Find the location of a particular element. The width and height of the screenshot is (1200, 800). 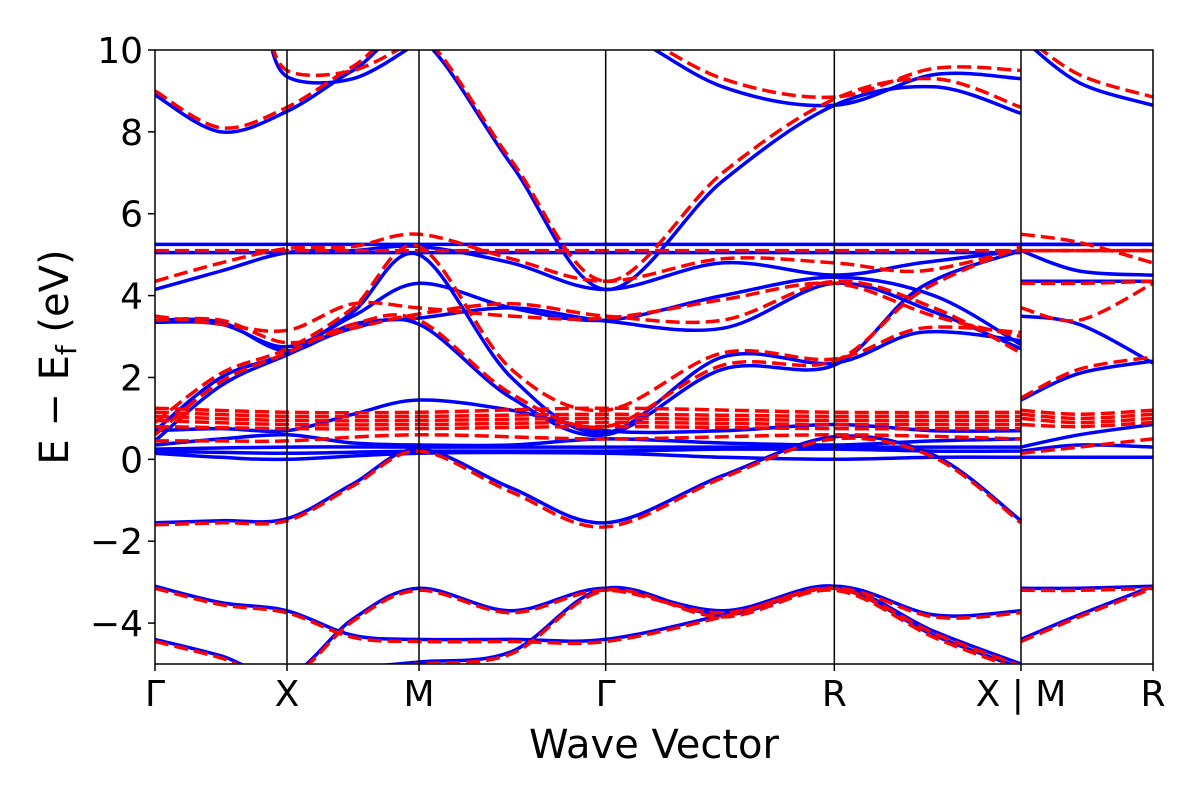

y-tick-label-6: 8 is located at coordinates (131, 133).